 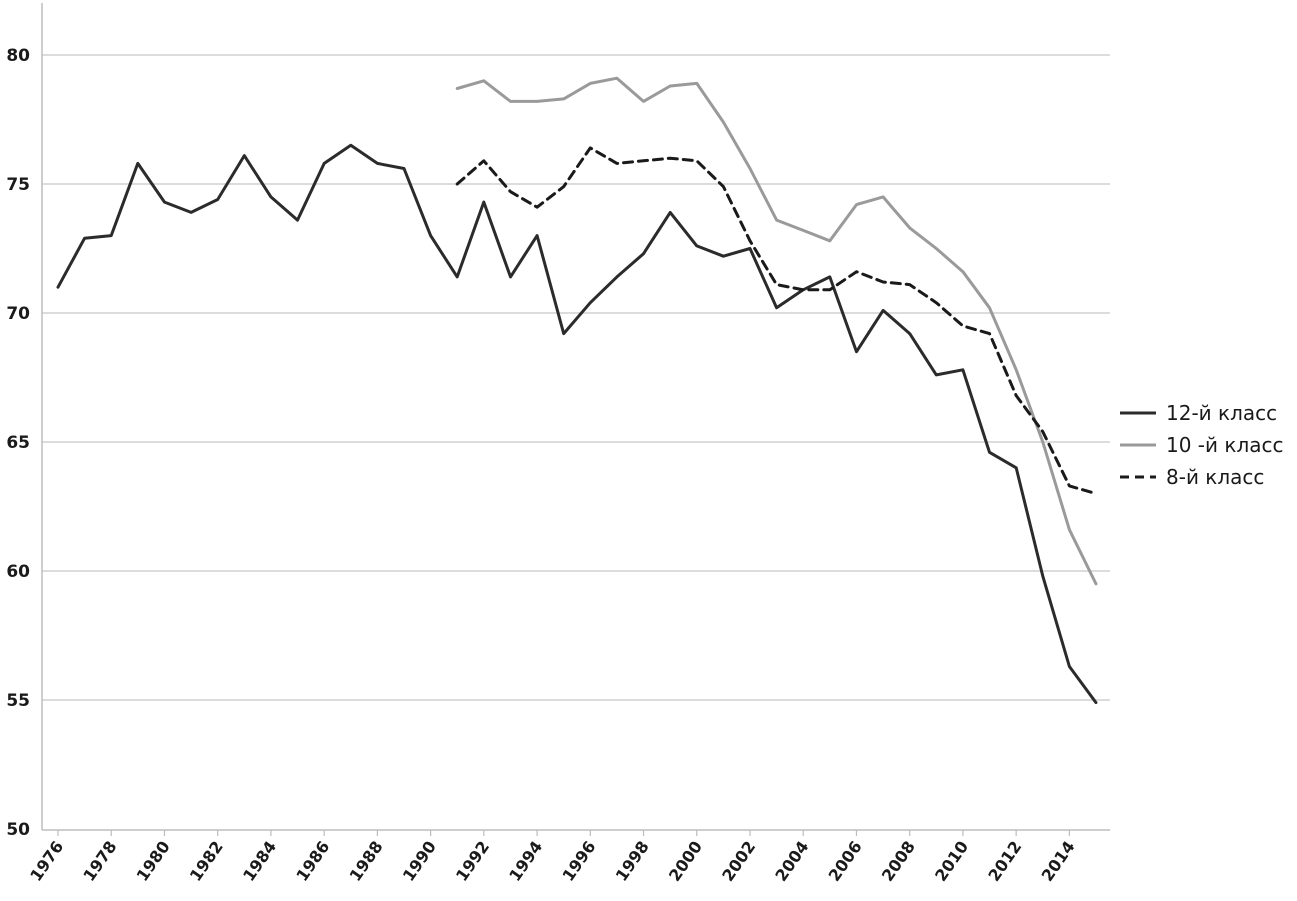 I want to click on x-tick-label: 1976, so click(x=46, y=860).